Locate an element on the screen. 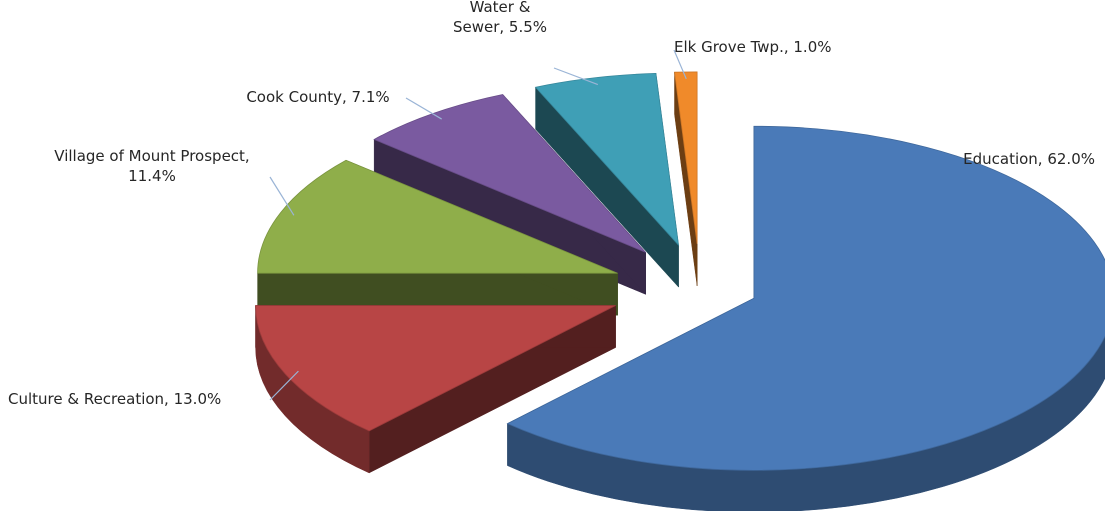 The image size is (1105, 511). slice-elk-grove-twp is located at coordinates (686, 158).